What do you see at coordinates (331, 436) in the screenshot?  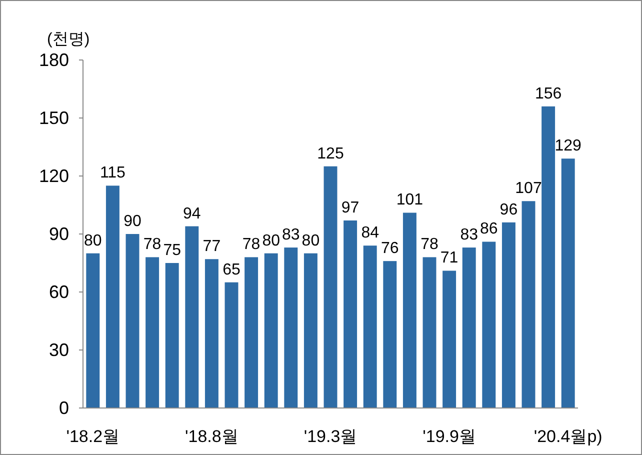 I see `x-tick-label: '19.3월` at bounding box center [331, 436].